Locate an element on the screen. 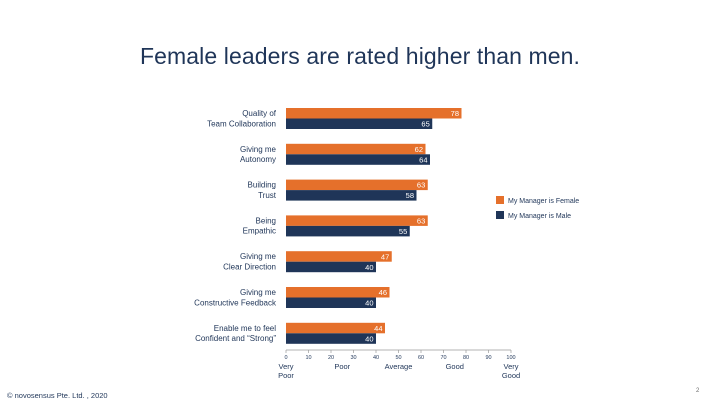 The width and height of the screenshot is (720, 405). data-label: 58 is located at coordinates (410, 195).